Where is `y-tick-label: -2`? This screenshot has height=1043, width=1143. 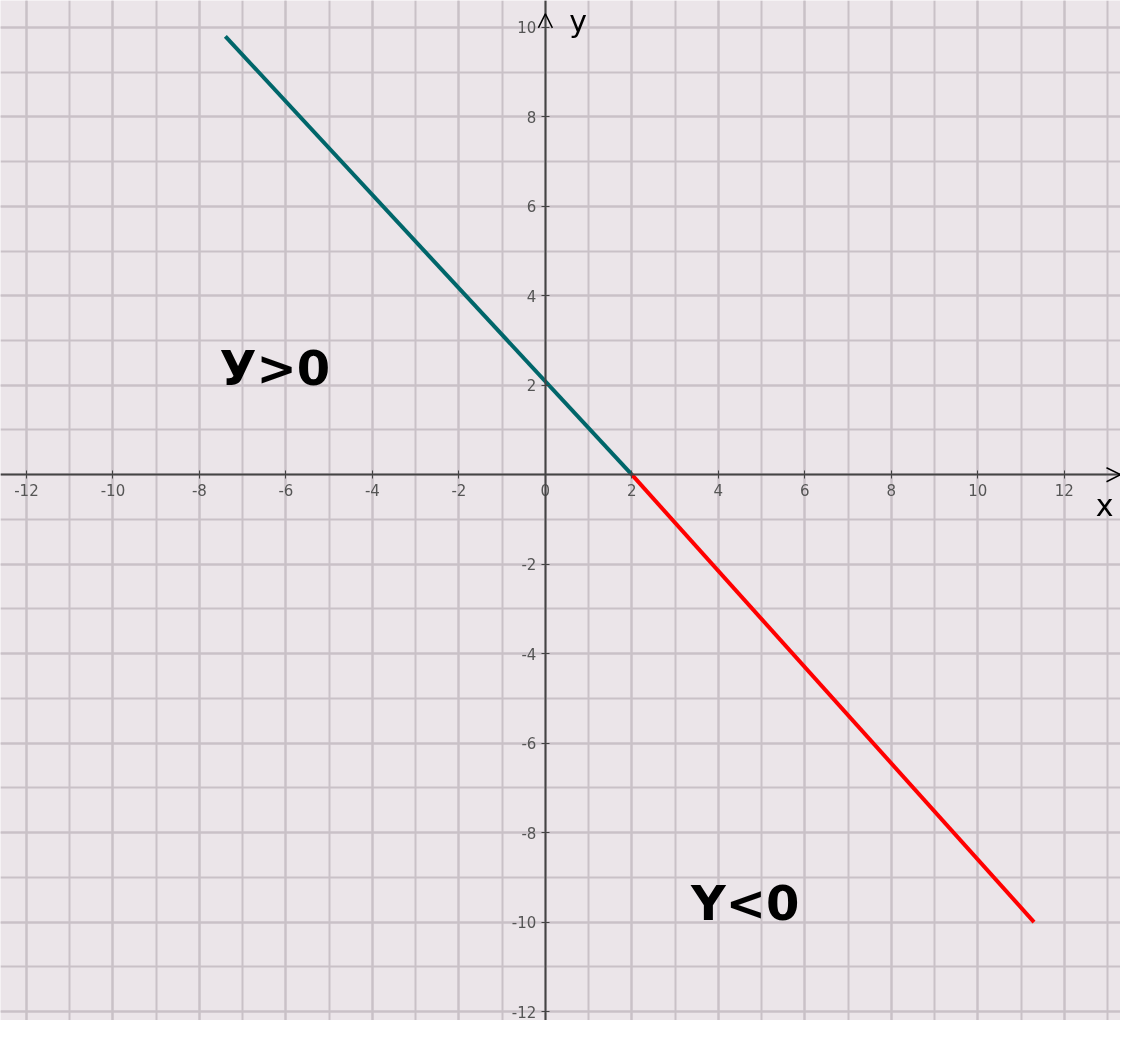
y-tick-label: -2 is located at coordinates (529, 565).